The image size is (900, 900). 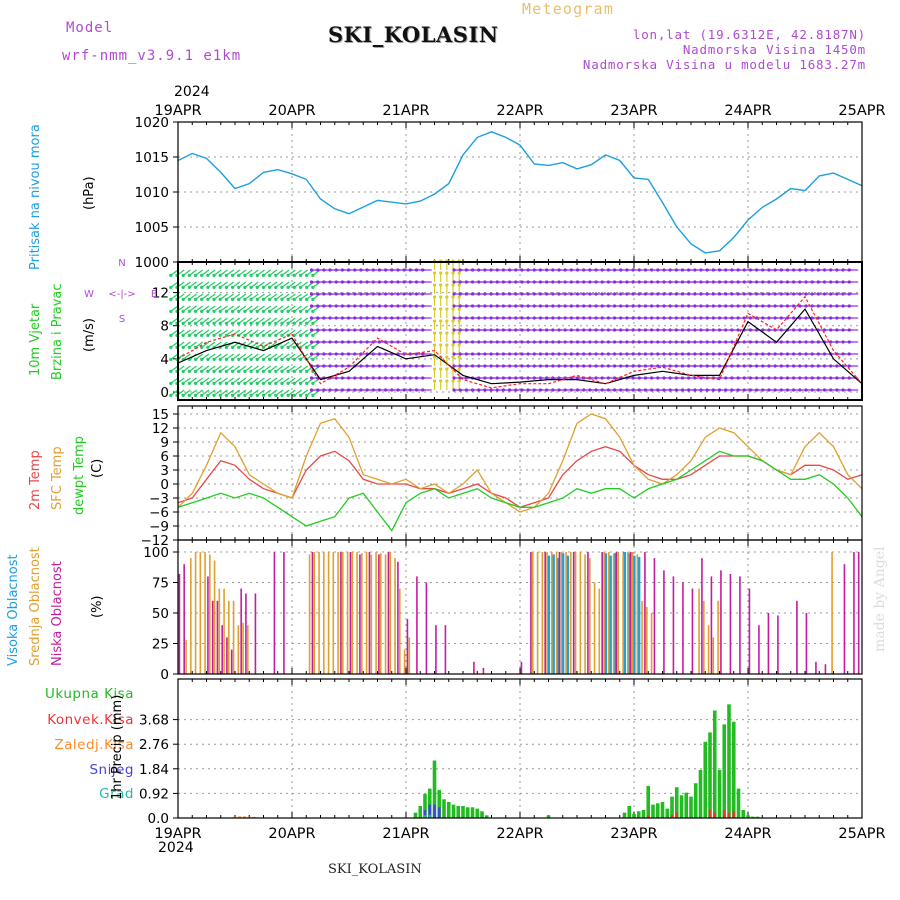 I want to click on precip-total-bar, so click(x=657, y=810).